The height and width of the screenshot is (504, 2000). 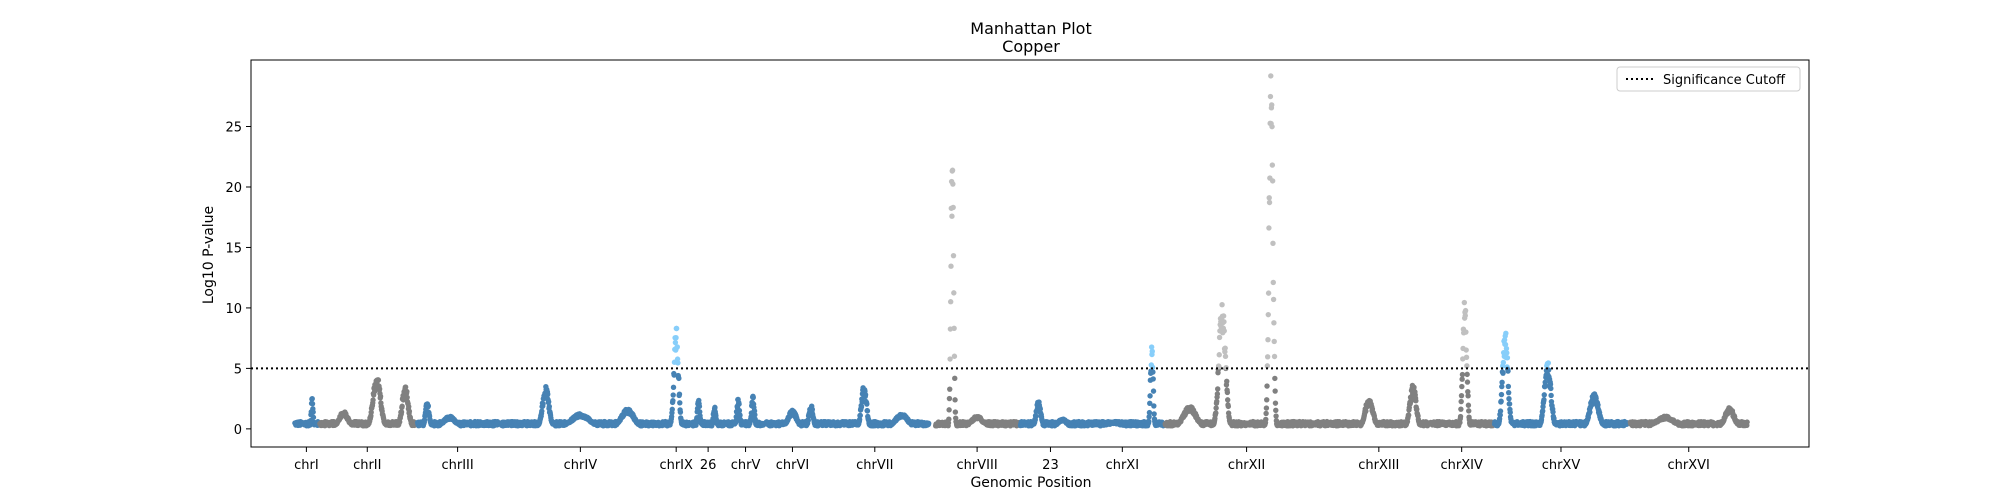 I want to click on x-tick-label: chrI, so click(x=306, y=465).